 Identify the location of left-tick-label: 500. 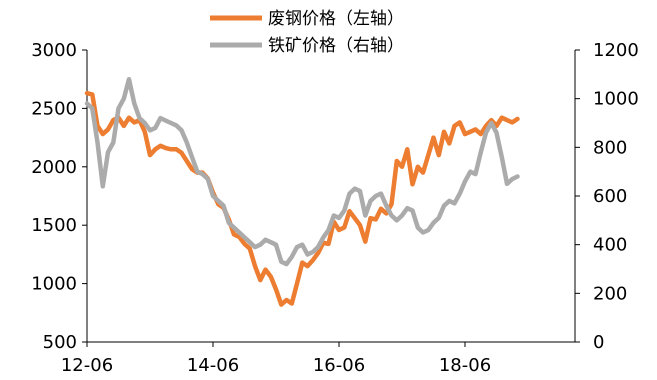
(60, 342).